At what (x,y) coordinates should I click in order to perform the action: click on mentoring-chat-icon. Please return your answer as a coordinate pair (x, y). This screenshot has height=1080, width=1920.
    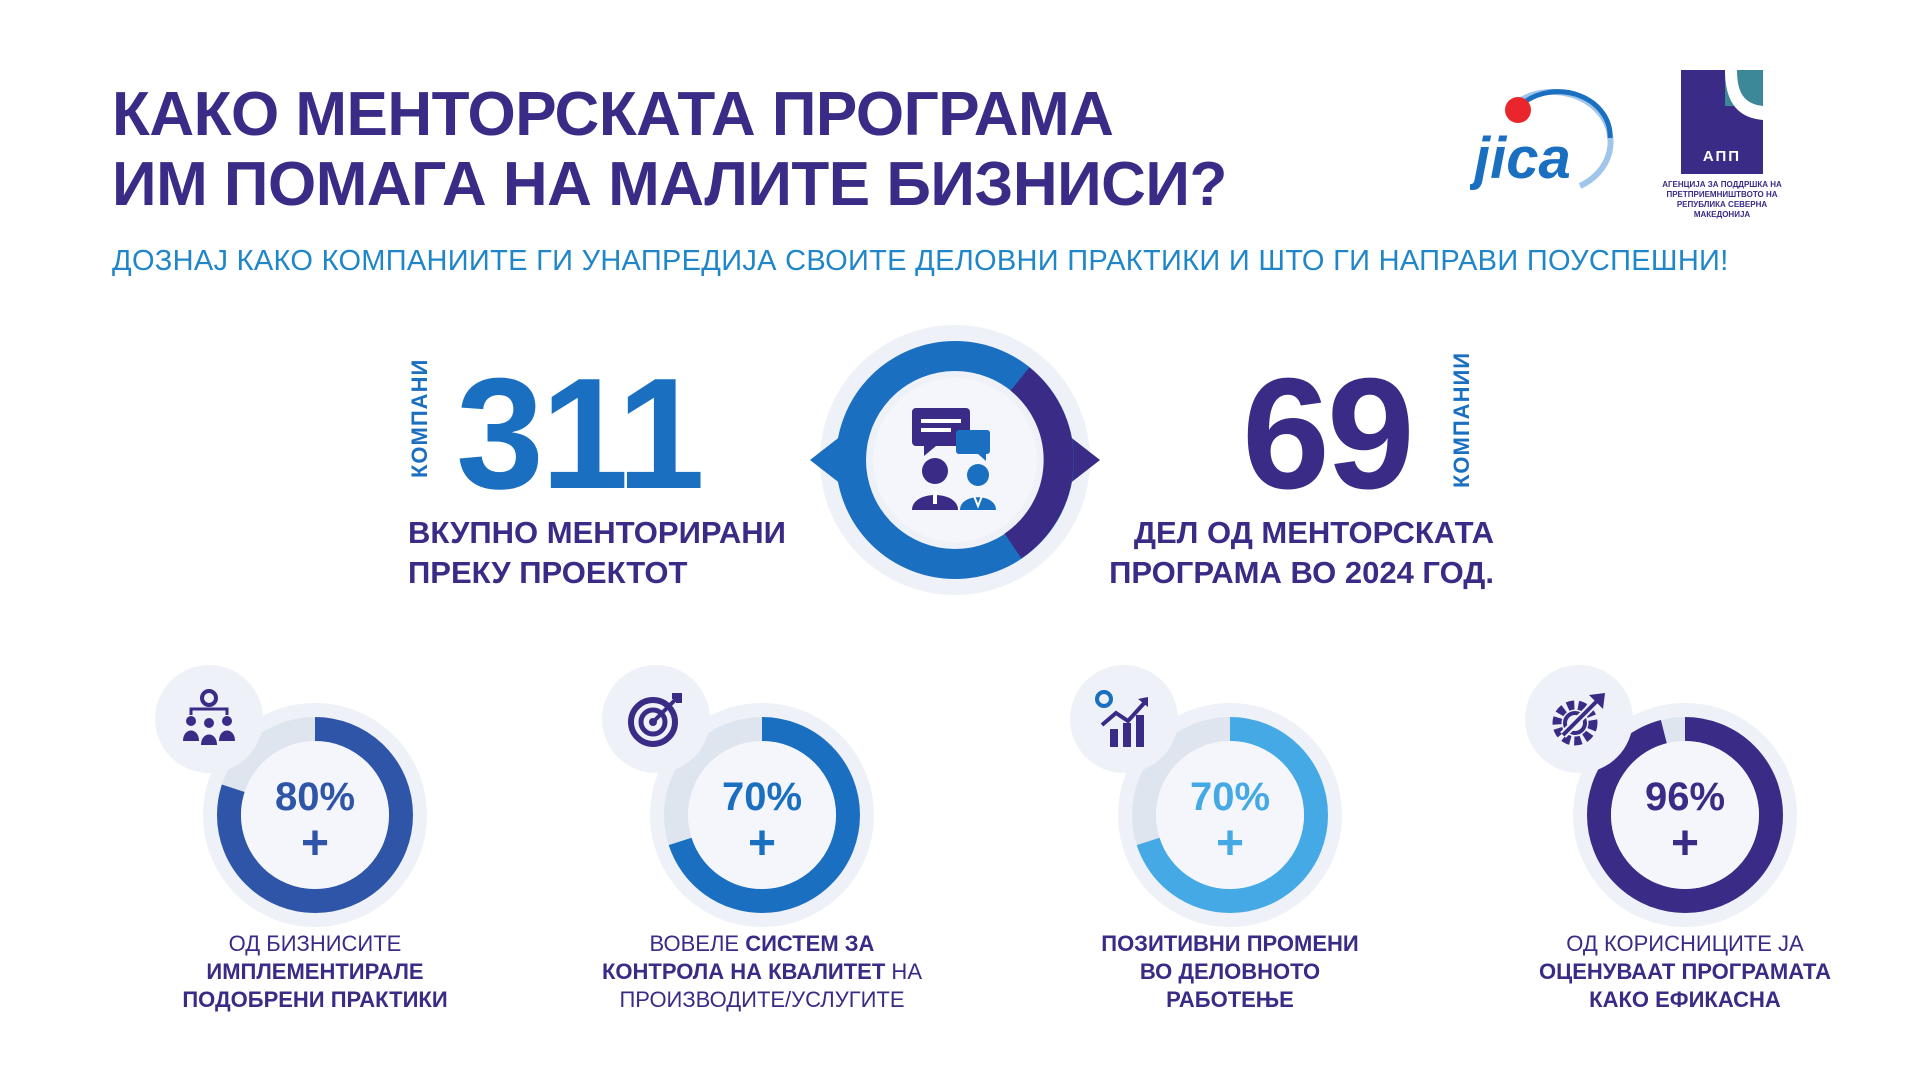
    Looking at the image, I should click on (954, 459).